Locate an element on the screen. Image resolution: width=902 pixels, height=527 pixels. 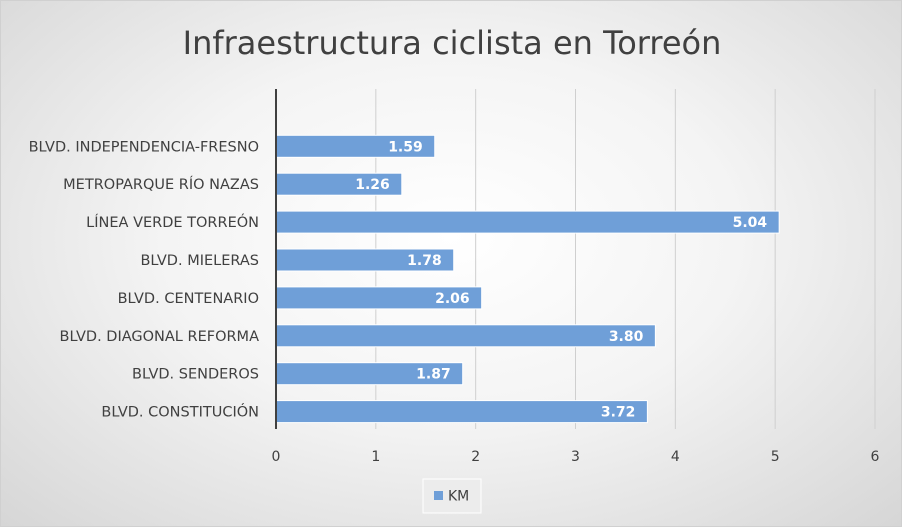
data-label: 3.80 is located at coordinates (626, 337).